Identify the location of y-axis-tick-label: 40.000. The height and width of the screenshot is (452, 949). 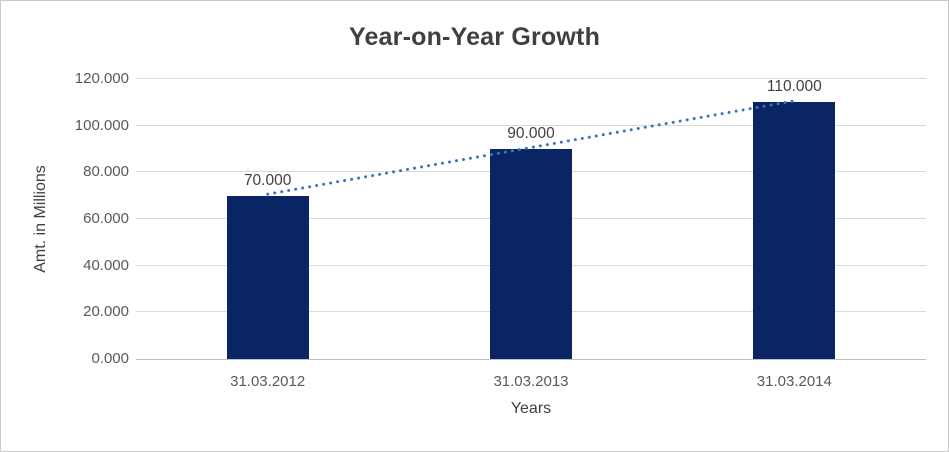
(106, 265).